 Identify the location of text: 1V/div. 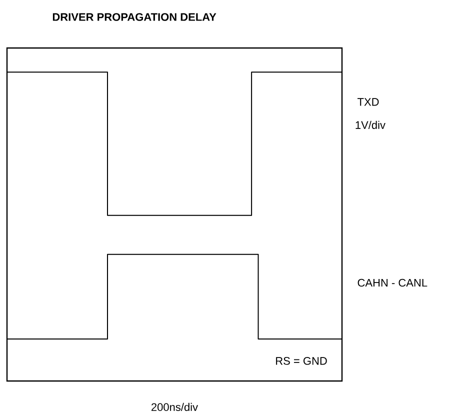
(371, 124).